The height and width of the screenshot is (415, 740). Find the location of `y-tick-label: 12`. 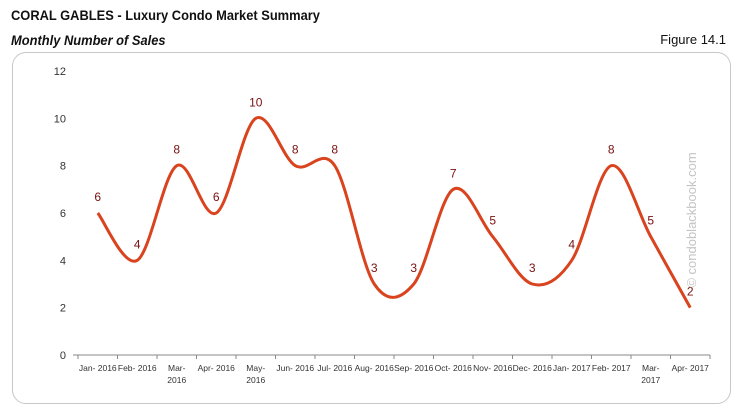

y-tick-label: 12 is located at coordinates (60, 72).